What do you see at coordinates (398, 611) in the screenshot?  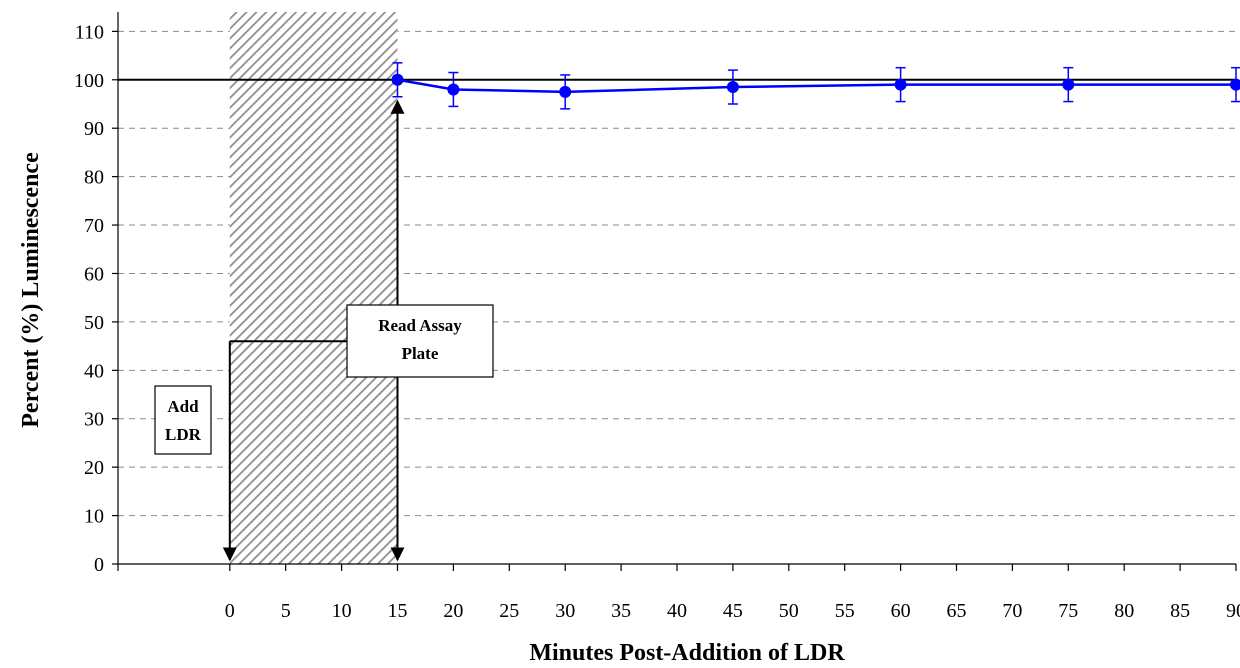 I see `x-tick-label-15: 15` at bounding box center [398, 611].